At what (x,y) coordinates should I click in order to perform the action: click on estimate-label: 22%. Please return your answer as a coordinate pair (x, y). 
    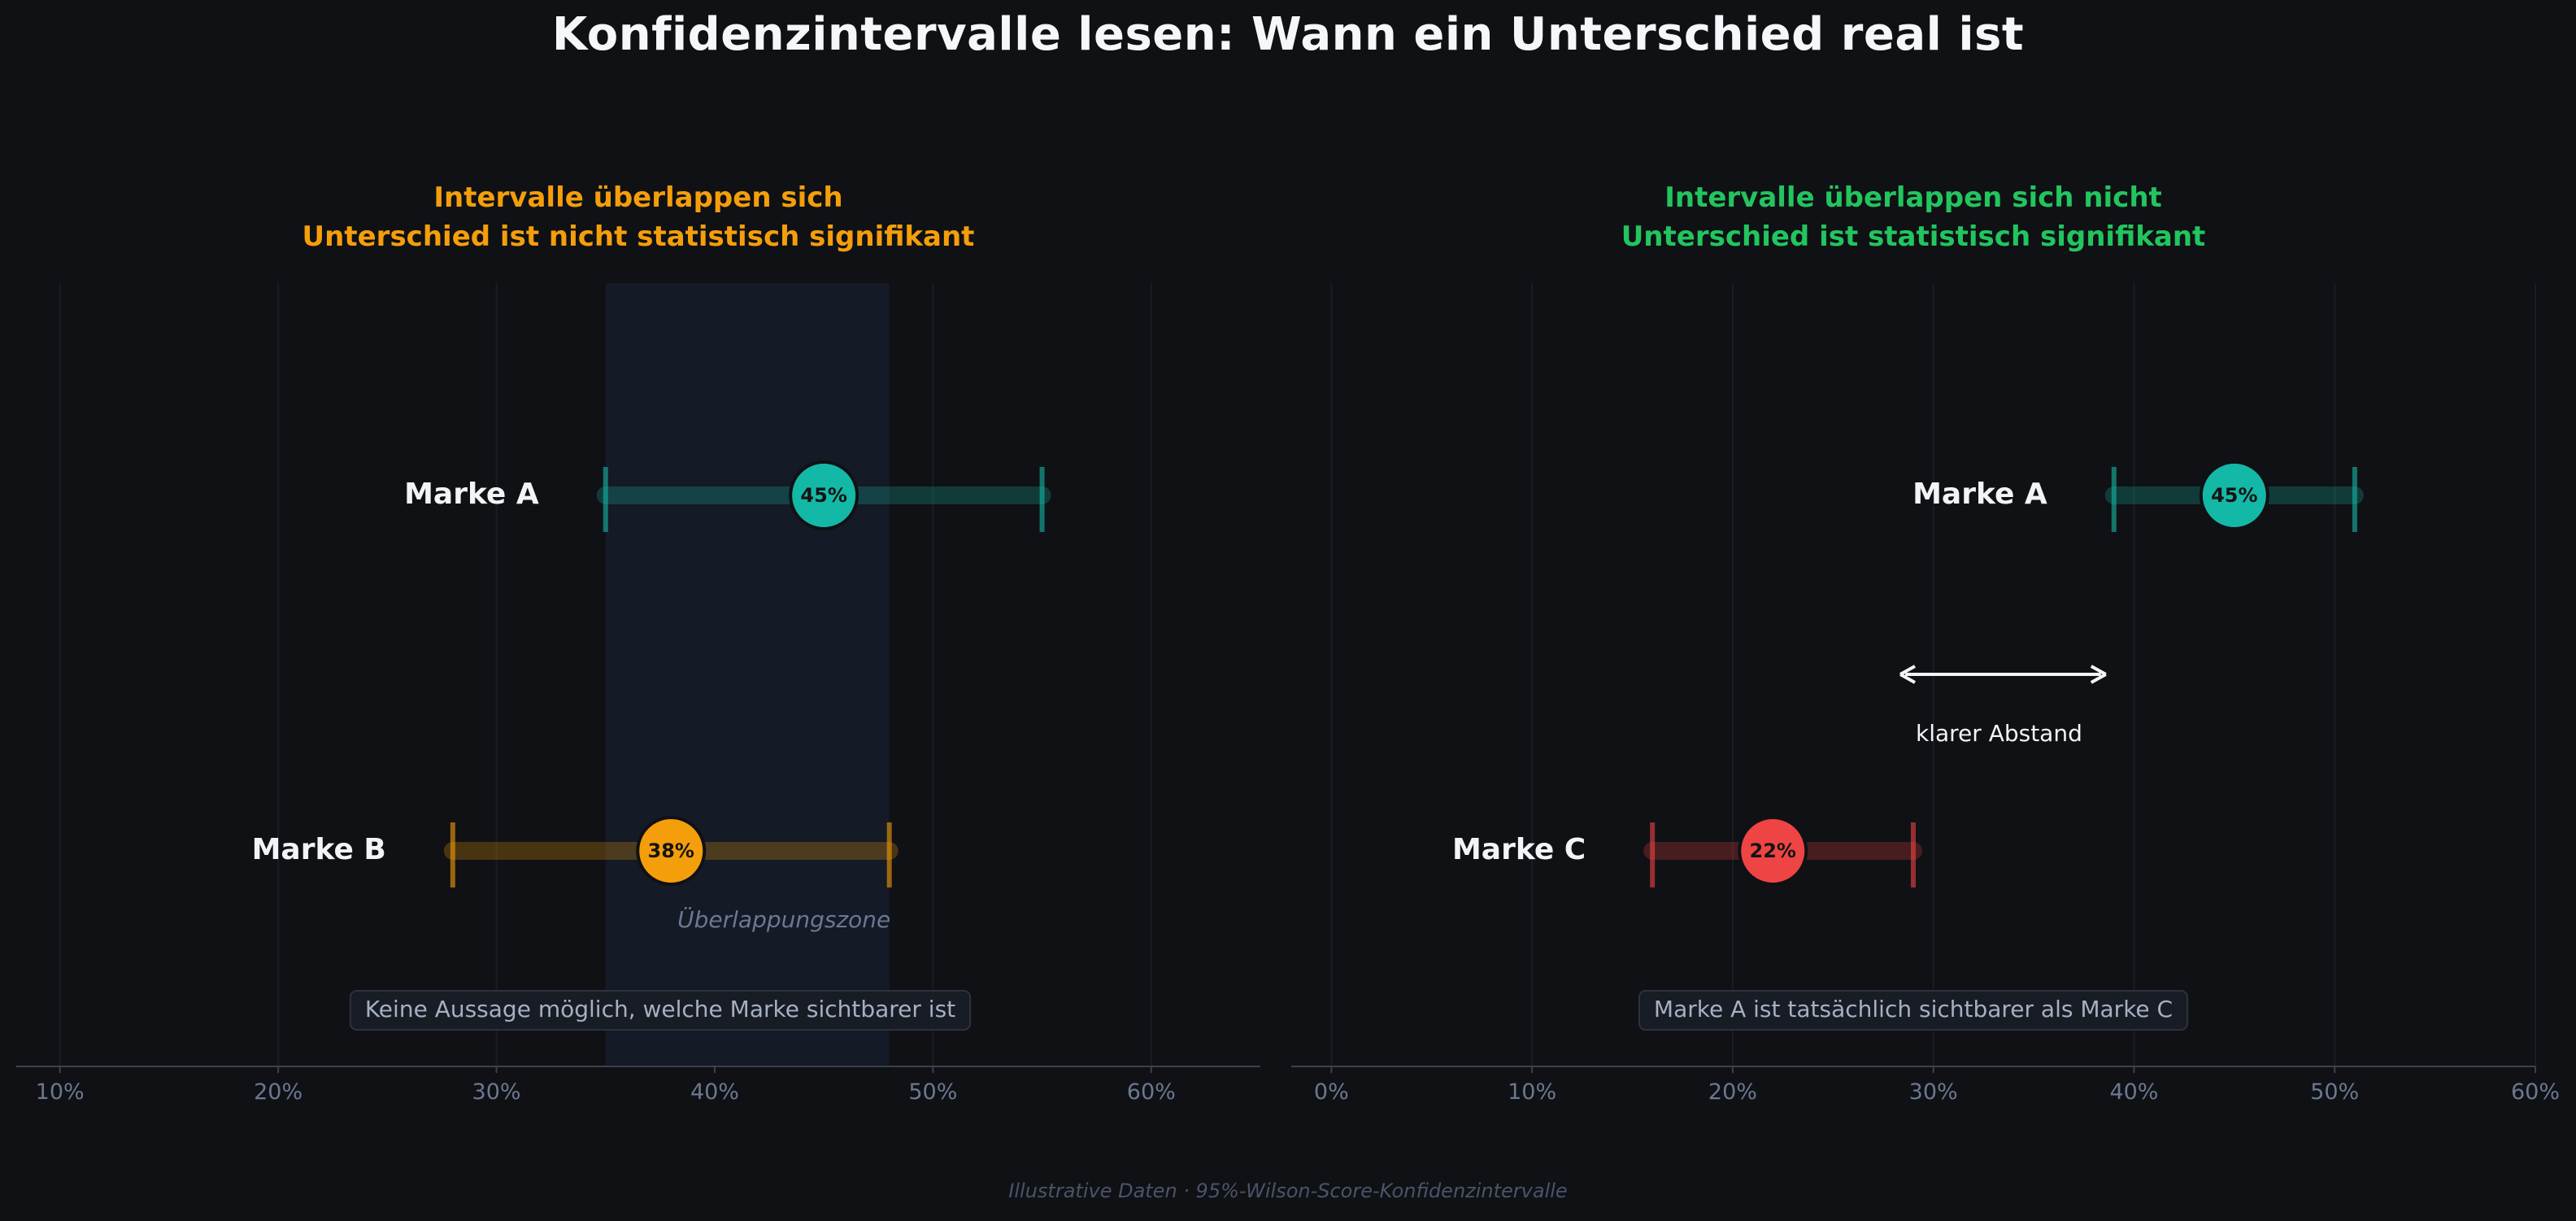
    Looking at the image, I should click on (1773, 850).